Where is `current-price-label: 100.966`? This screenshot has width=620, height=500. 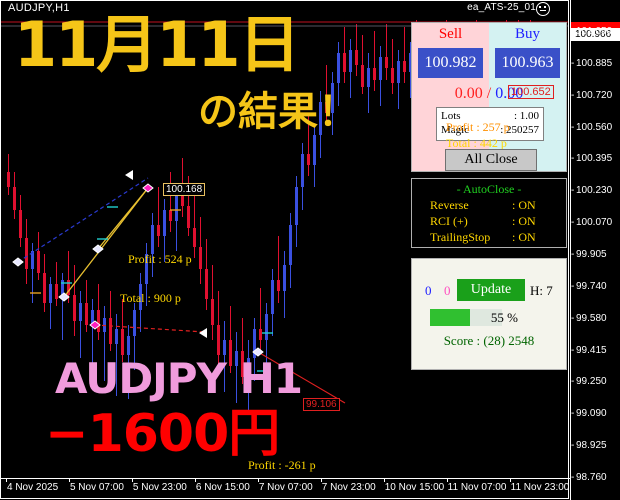
current-price-label: 100.966 is located at coordinates (595, 34).